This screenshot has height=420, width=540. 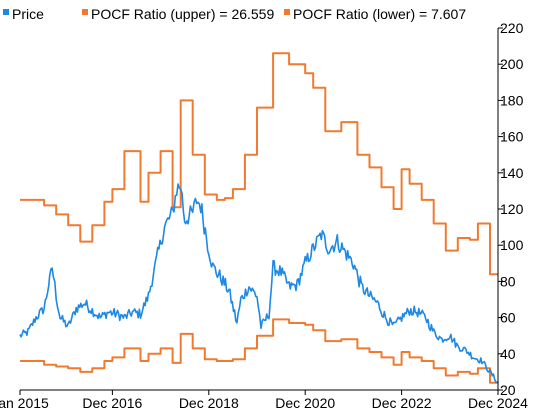 What do you see at coordinates (512, 209) in the screenshot?
I see `y-tick-label: 120` at bounding box center [512, 209].